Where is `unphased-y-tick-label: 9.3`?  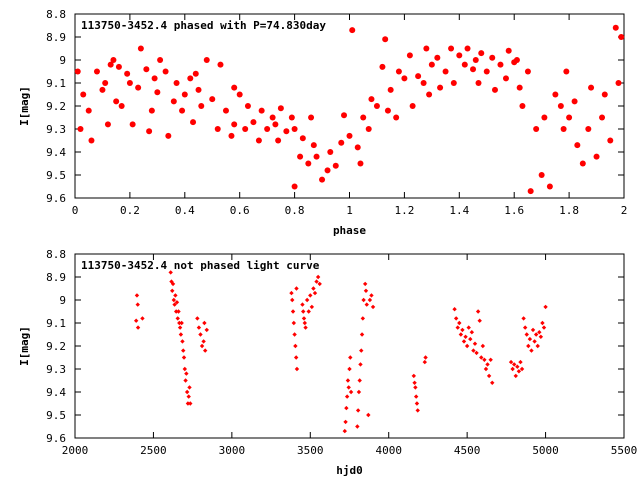 unphased-y-tick-label: 9.3 is located at coordinates (56, 369).